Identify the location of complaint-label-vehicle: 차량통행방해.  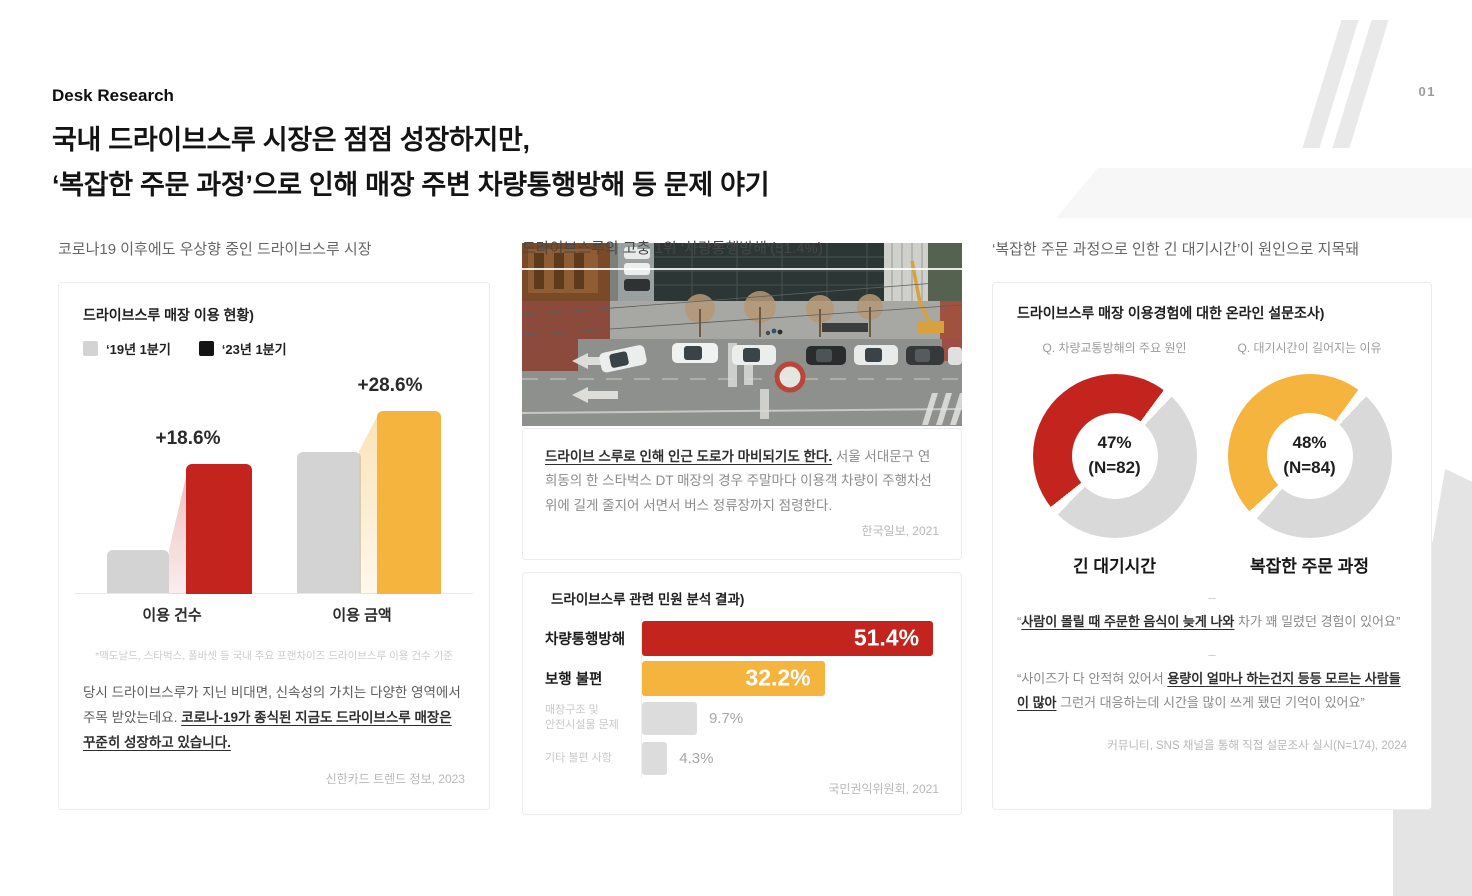
(585, 639).